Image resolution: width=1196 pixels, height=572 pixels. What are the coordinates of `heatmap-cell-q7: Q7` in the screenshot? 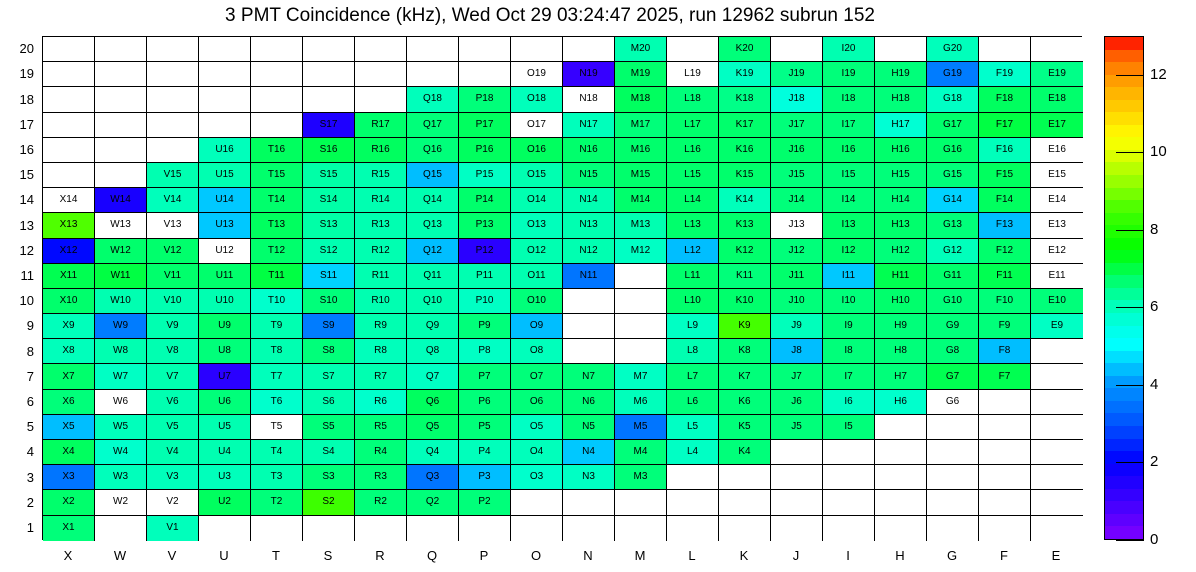 It's located at (433, 377).